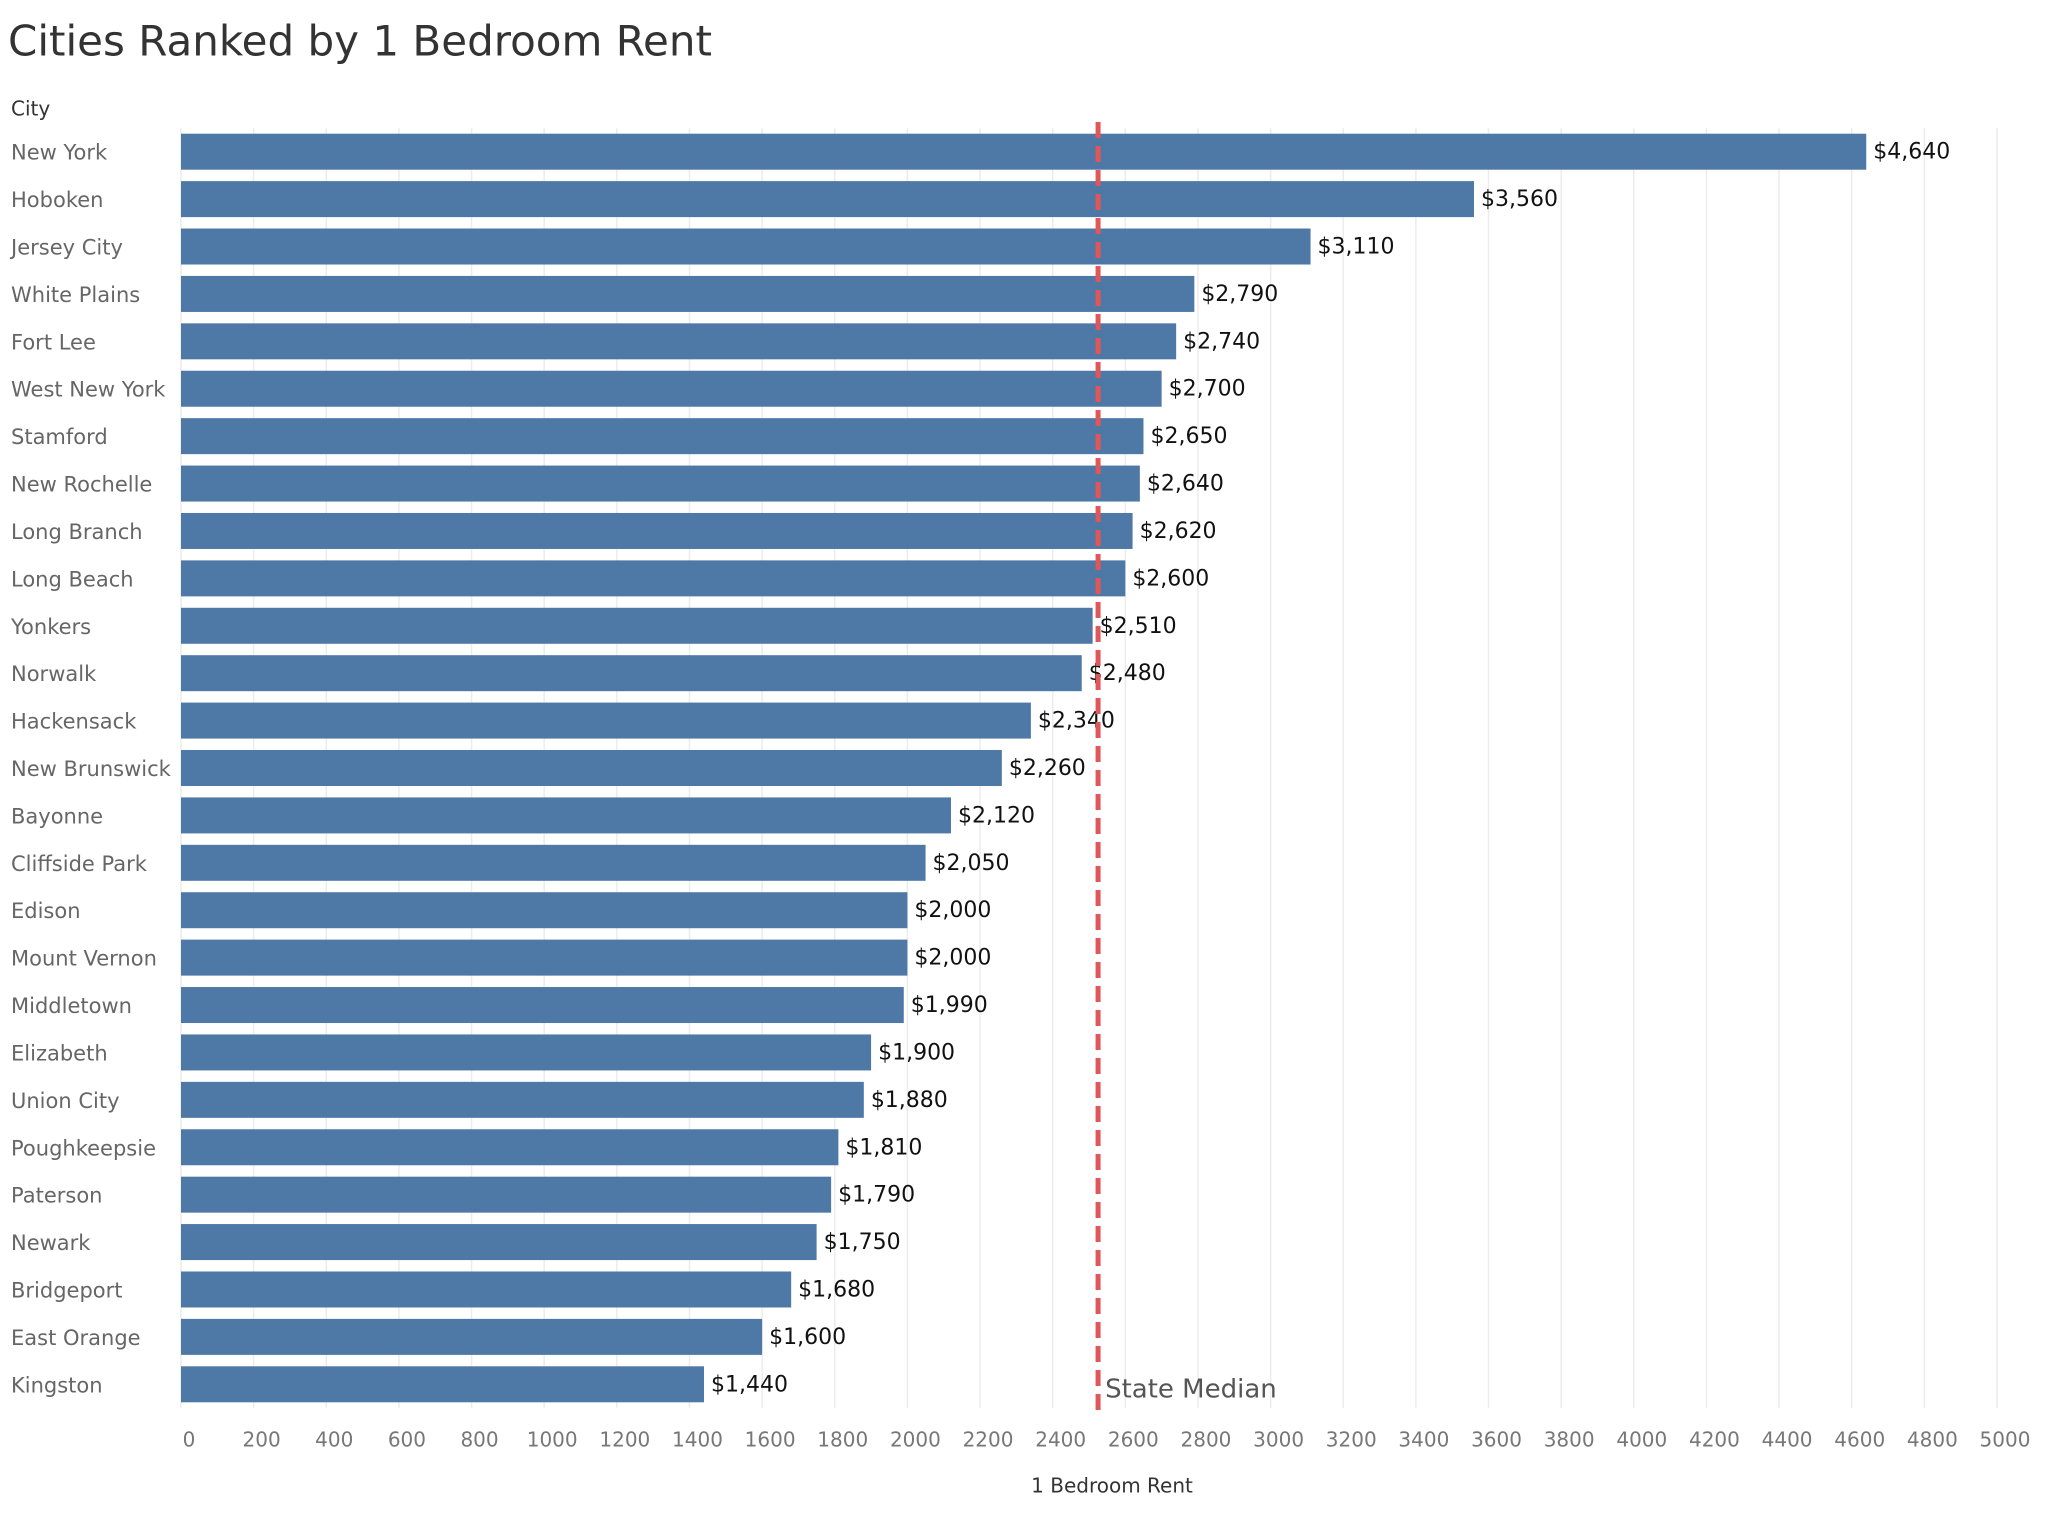 The height and width of the screenshot is (1514, 2045). Describe the element at coordinates (1047, 768) in the screenshot. I see `value-label: $2,260` at that location.